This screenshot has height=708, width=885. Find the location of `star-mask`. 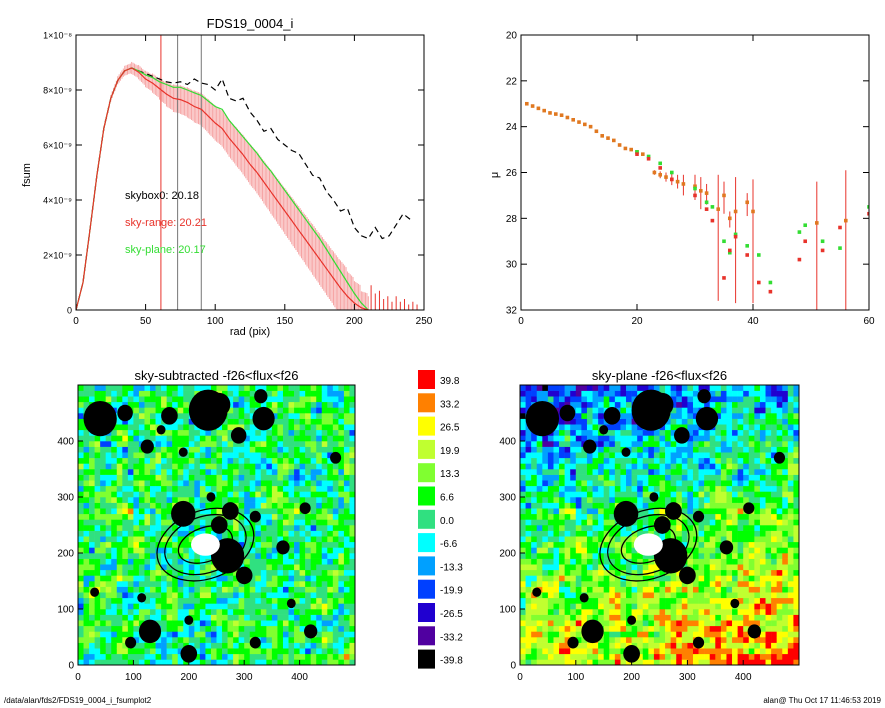

star-mask is located at coordinates (147, 446).